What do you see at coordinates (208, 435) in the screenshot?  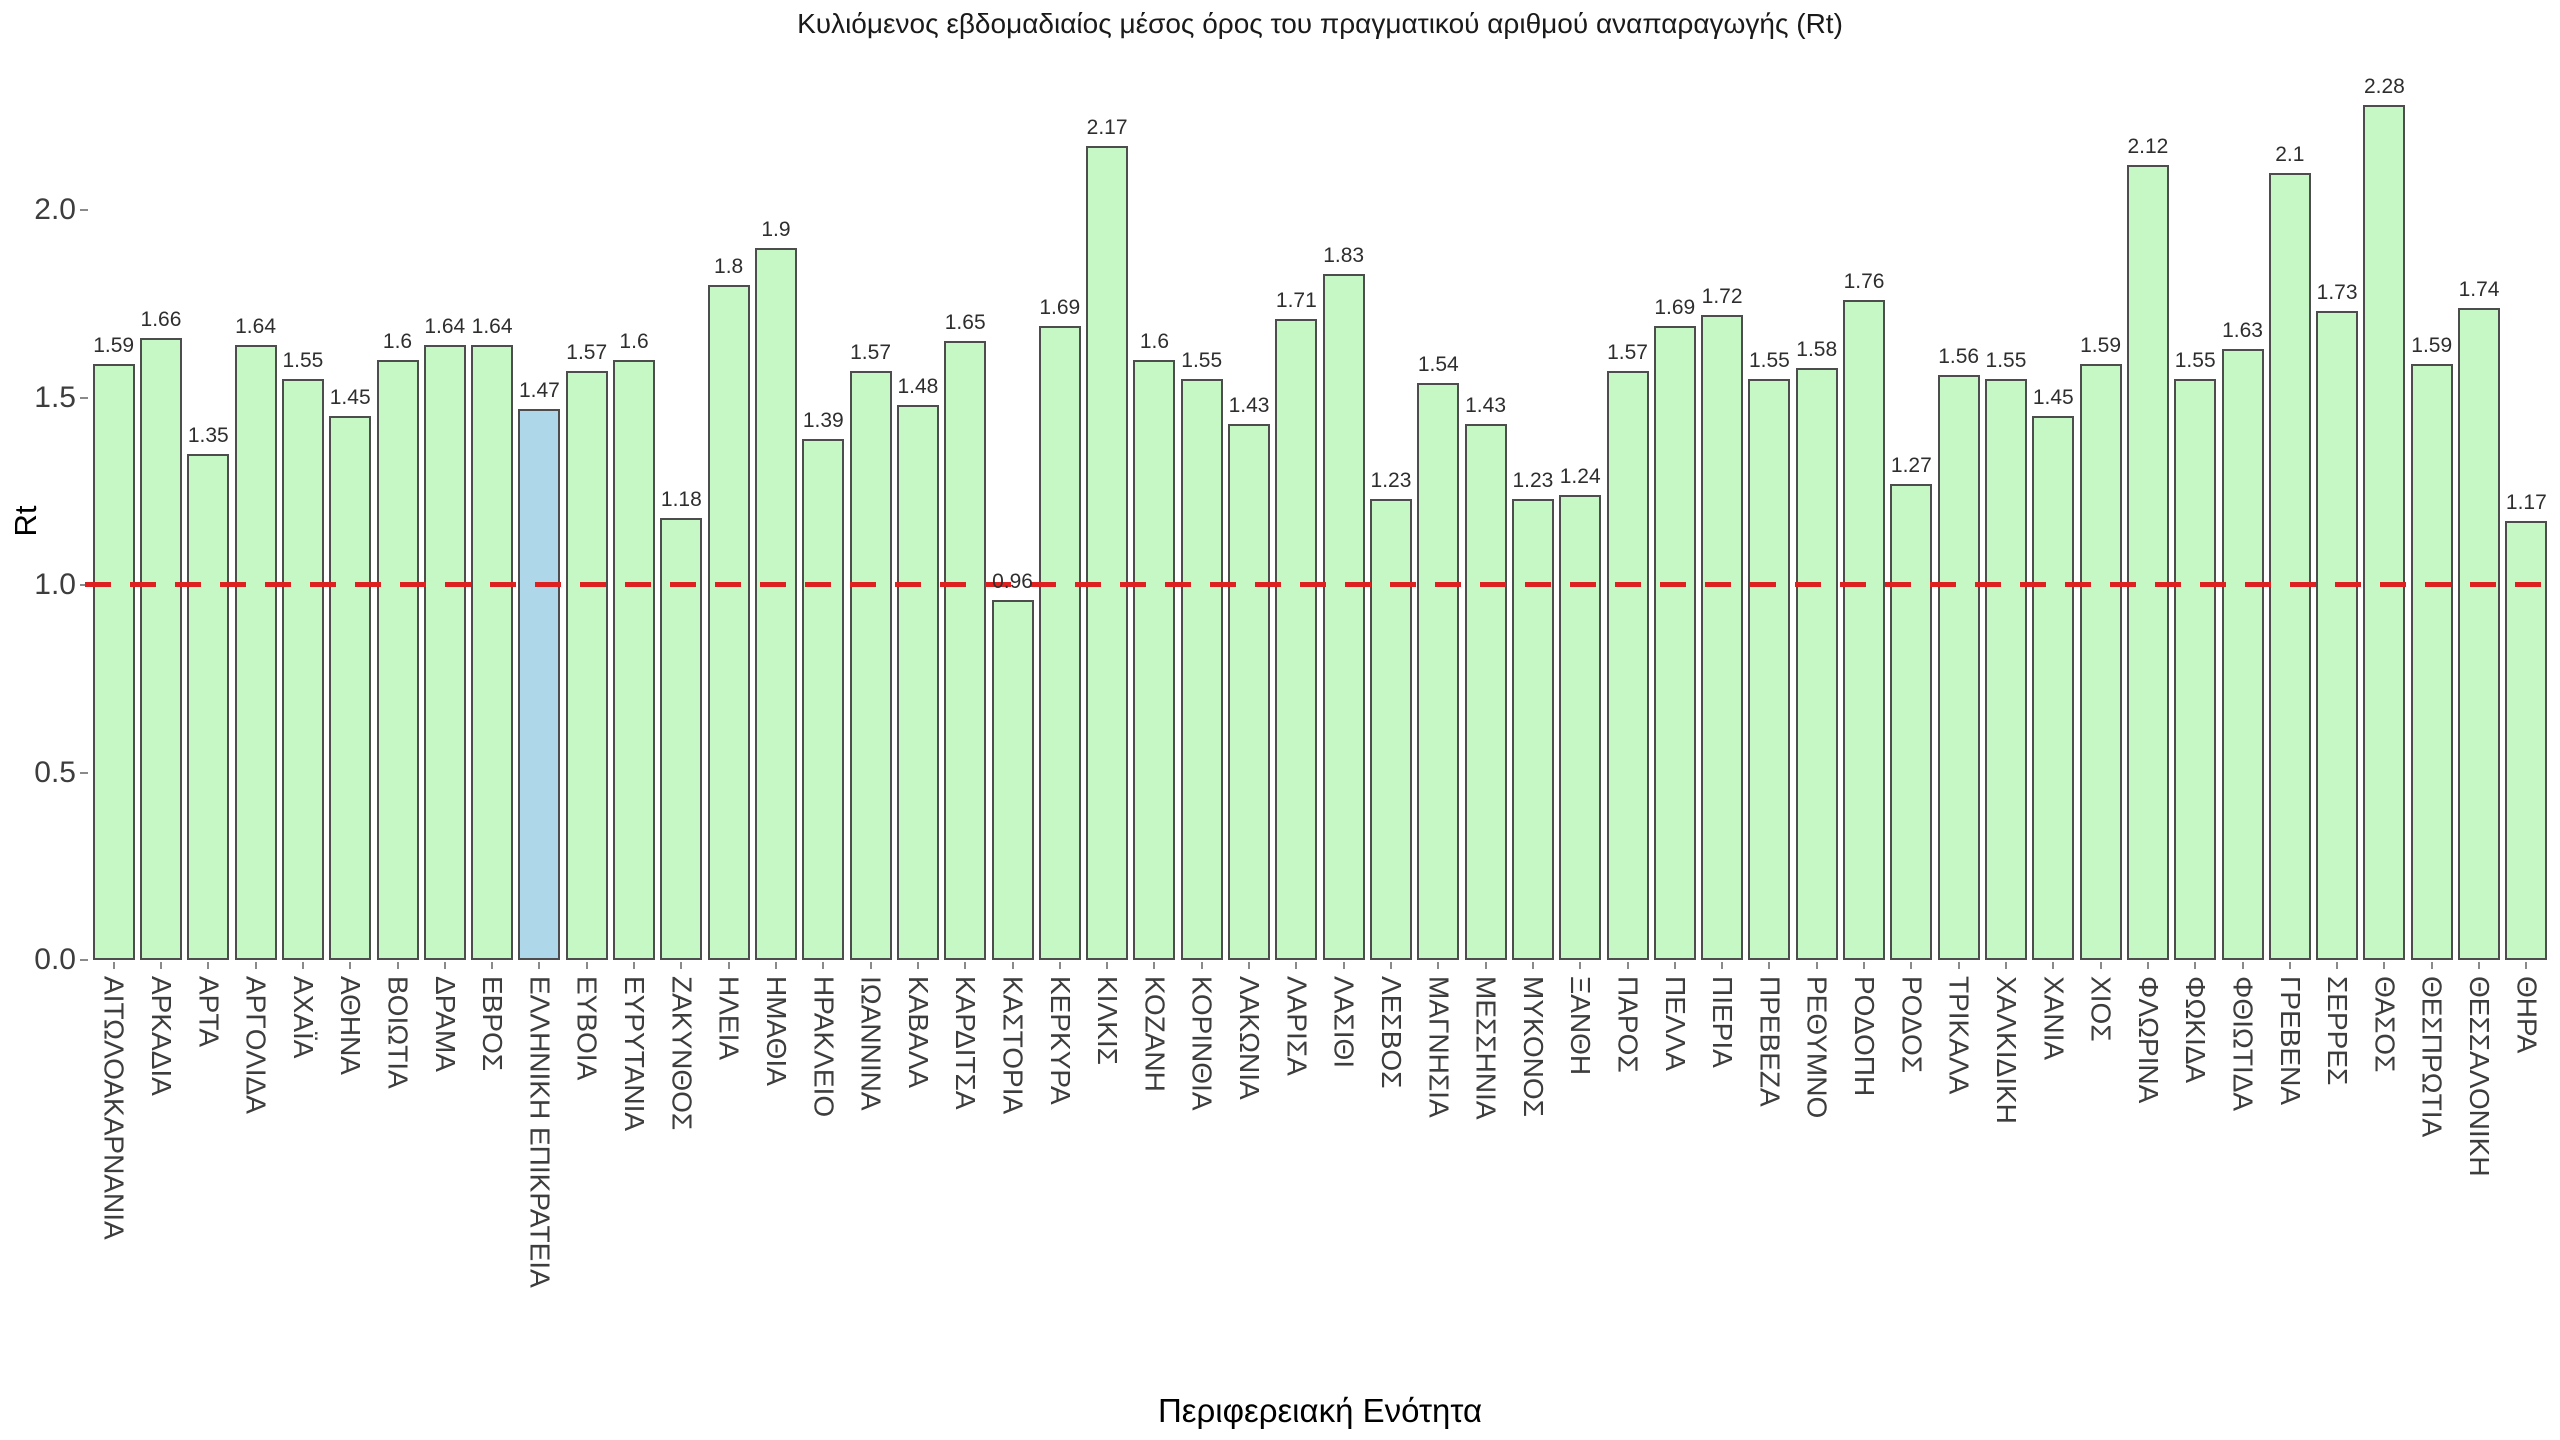 I see `bar-value-label: 1.35` at bounding box center [208, 435].